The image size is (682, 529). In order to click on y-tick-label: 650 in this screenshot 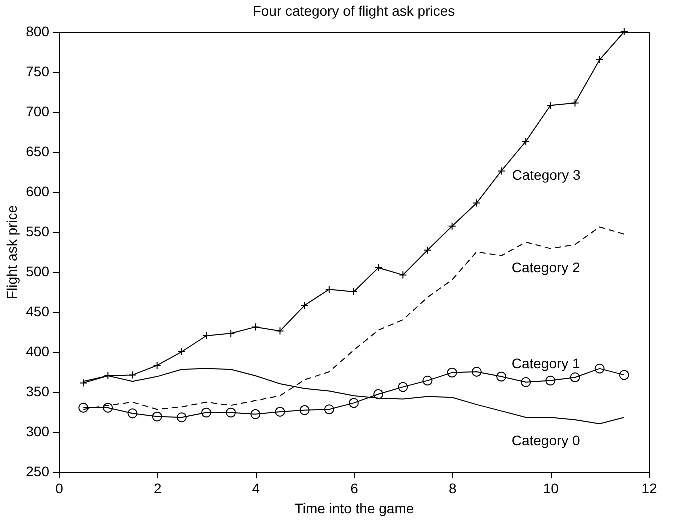, I will do `click(38, 152)`.